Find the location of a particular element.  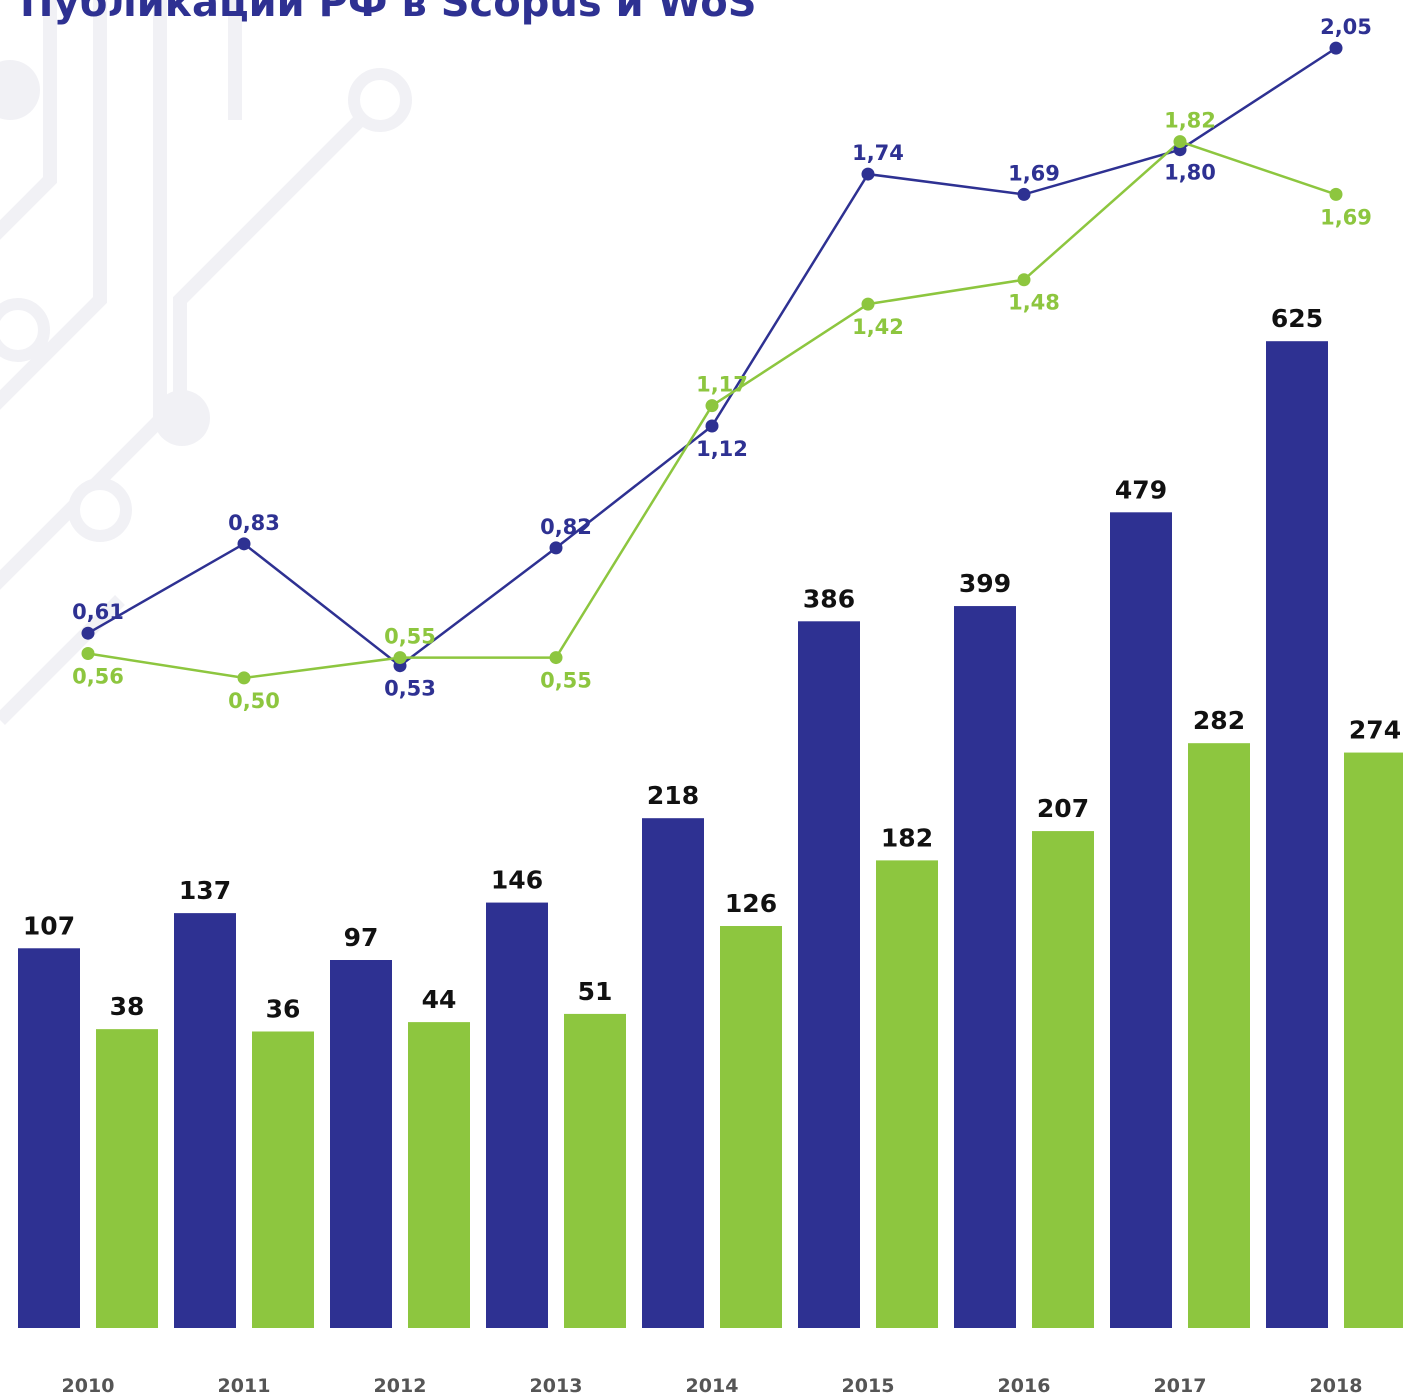

x-tick-label: 2010 is located at coordinates (88, 1384).